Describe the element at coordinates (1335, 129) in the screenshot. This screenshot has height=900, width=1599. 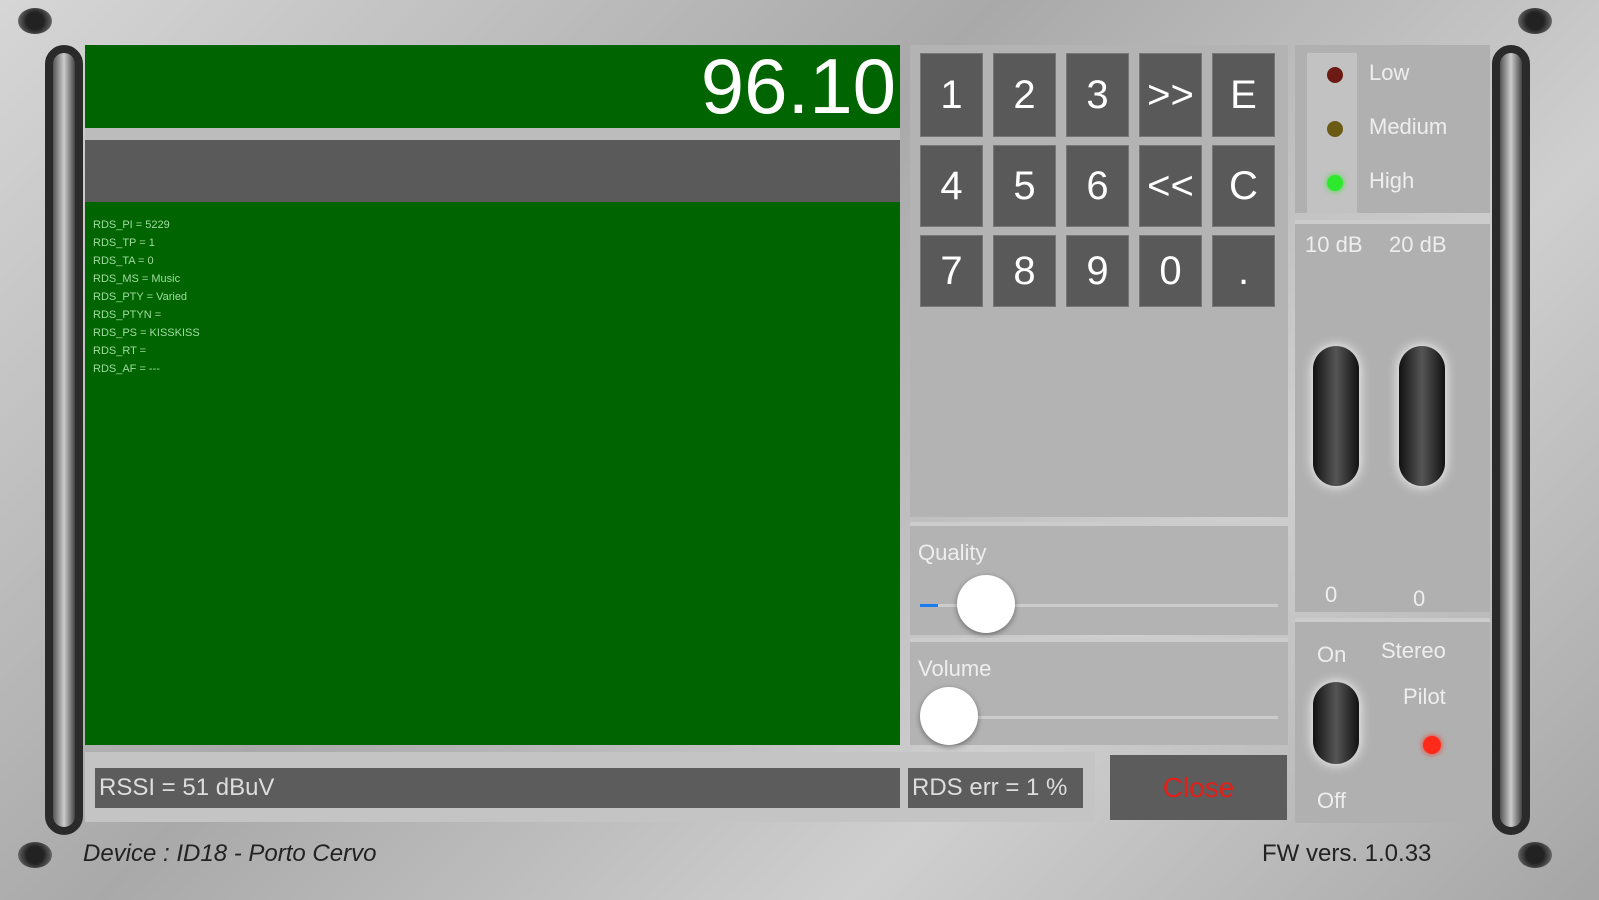
I see `signal-led-medium-icon` at that location.